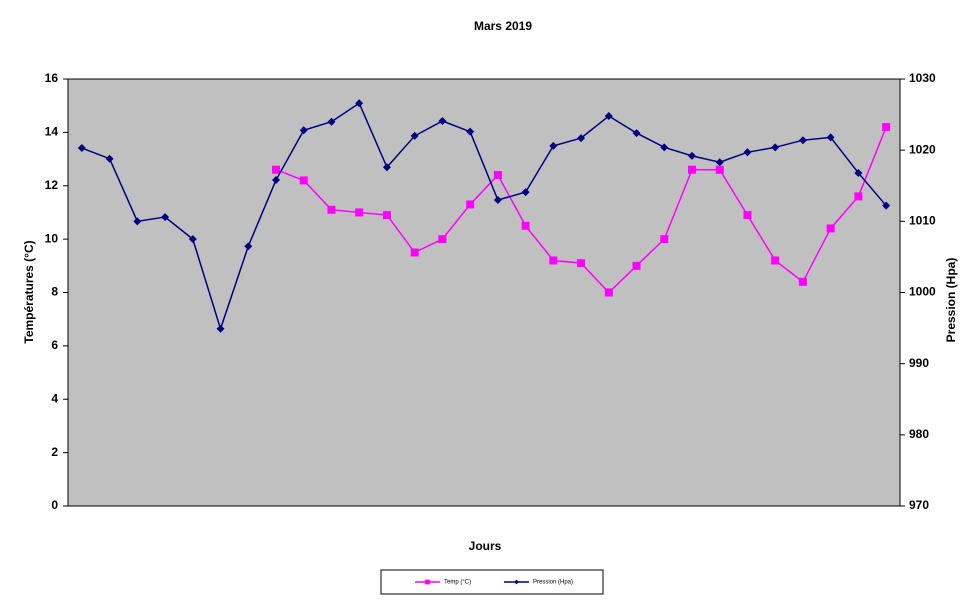  Describe the element at coordinates (54, 292) in the screenshot. I see `y-tick-label: 8` at that location.